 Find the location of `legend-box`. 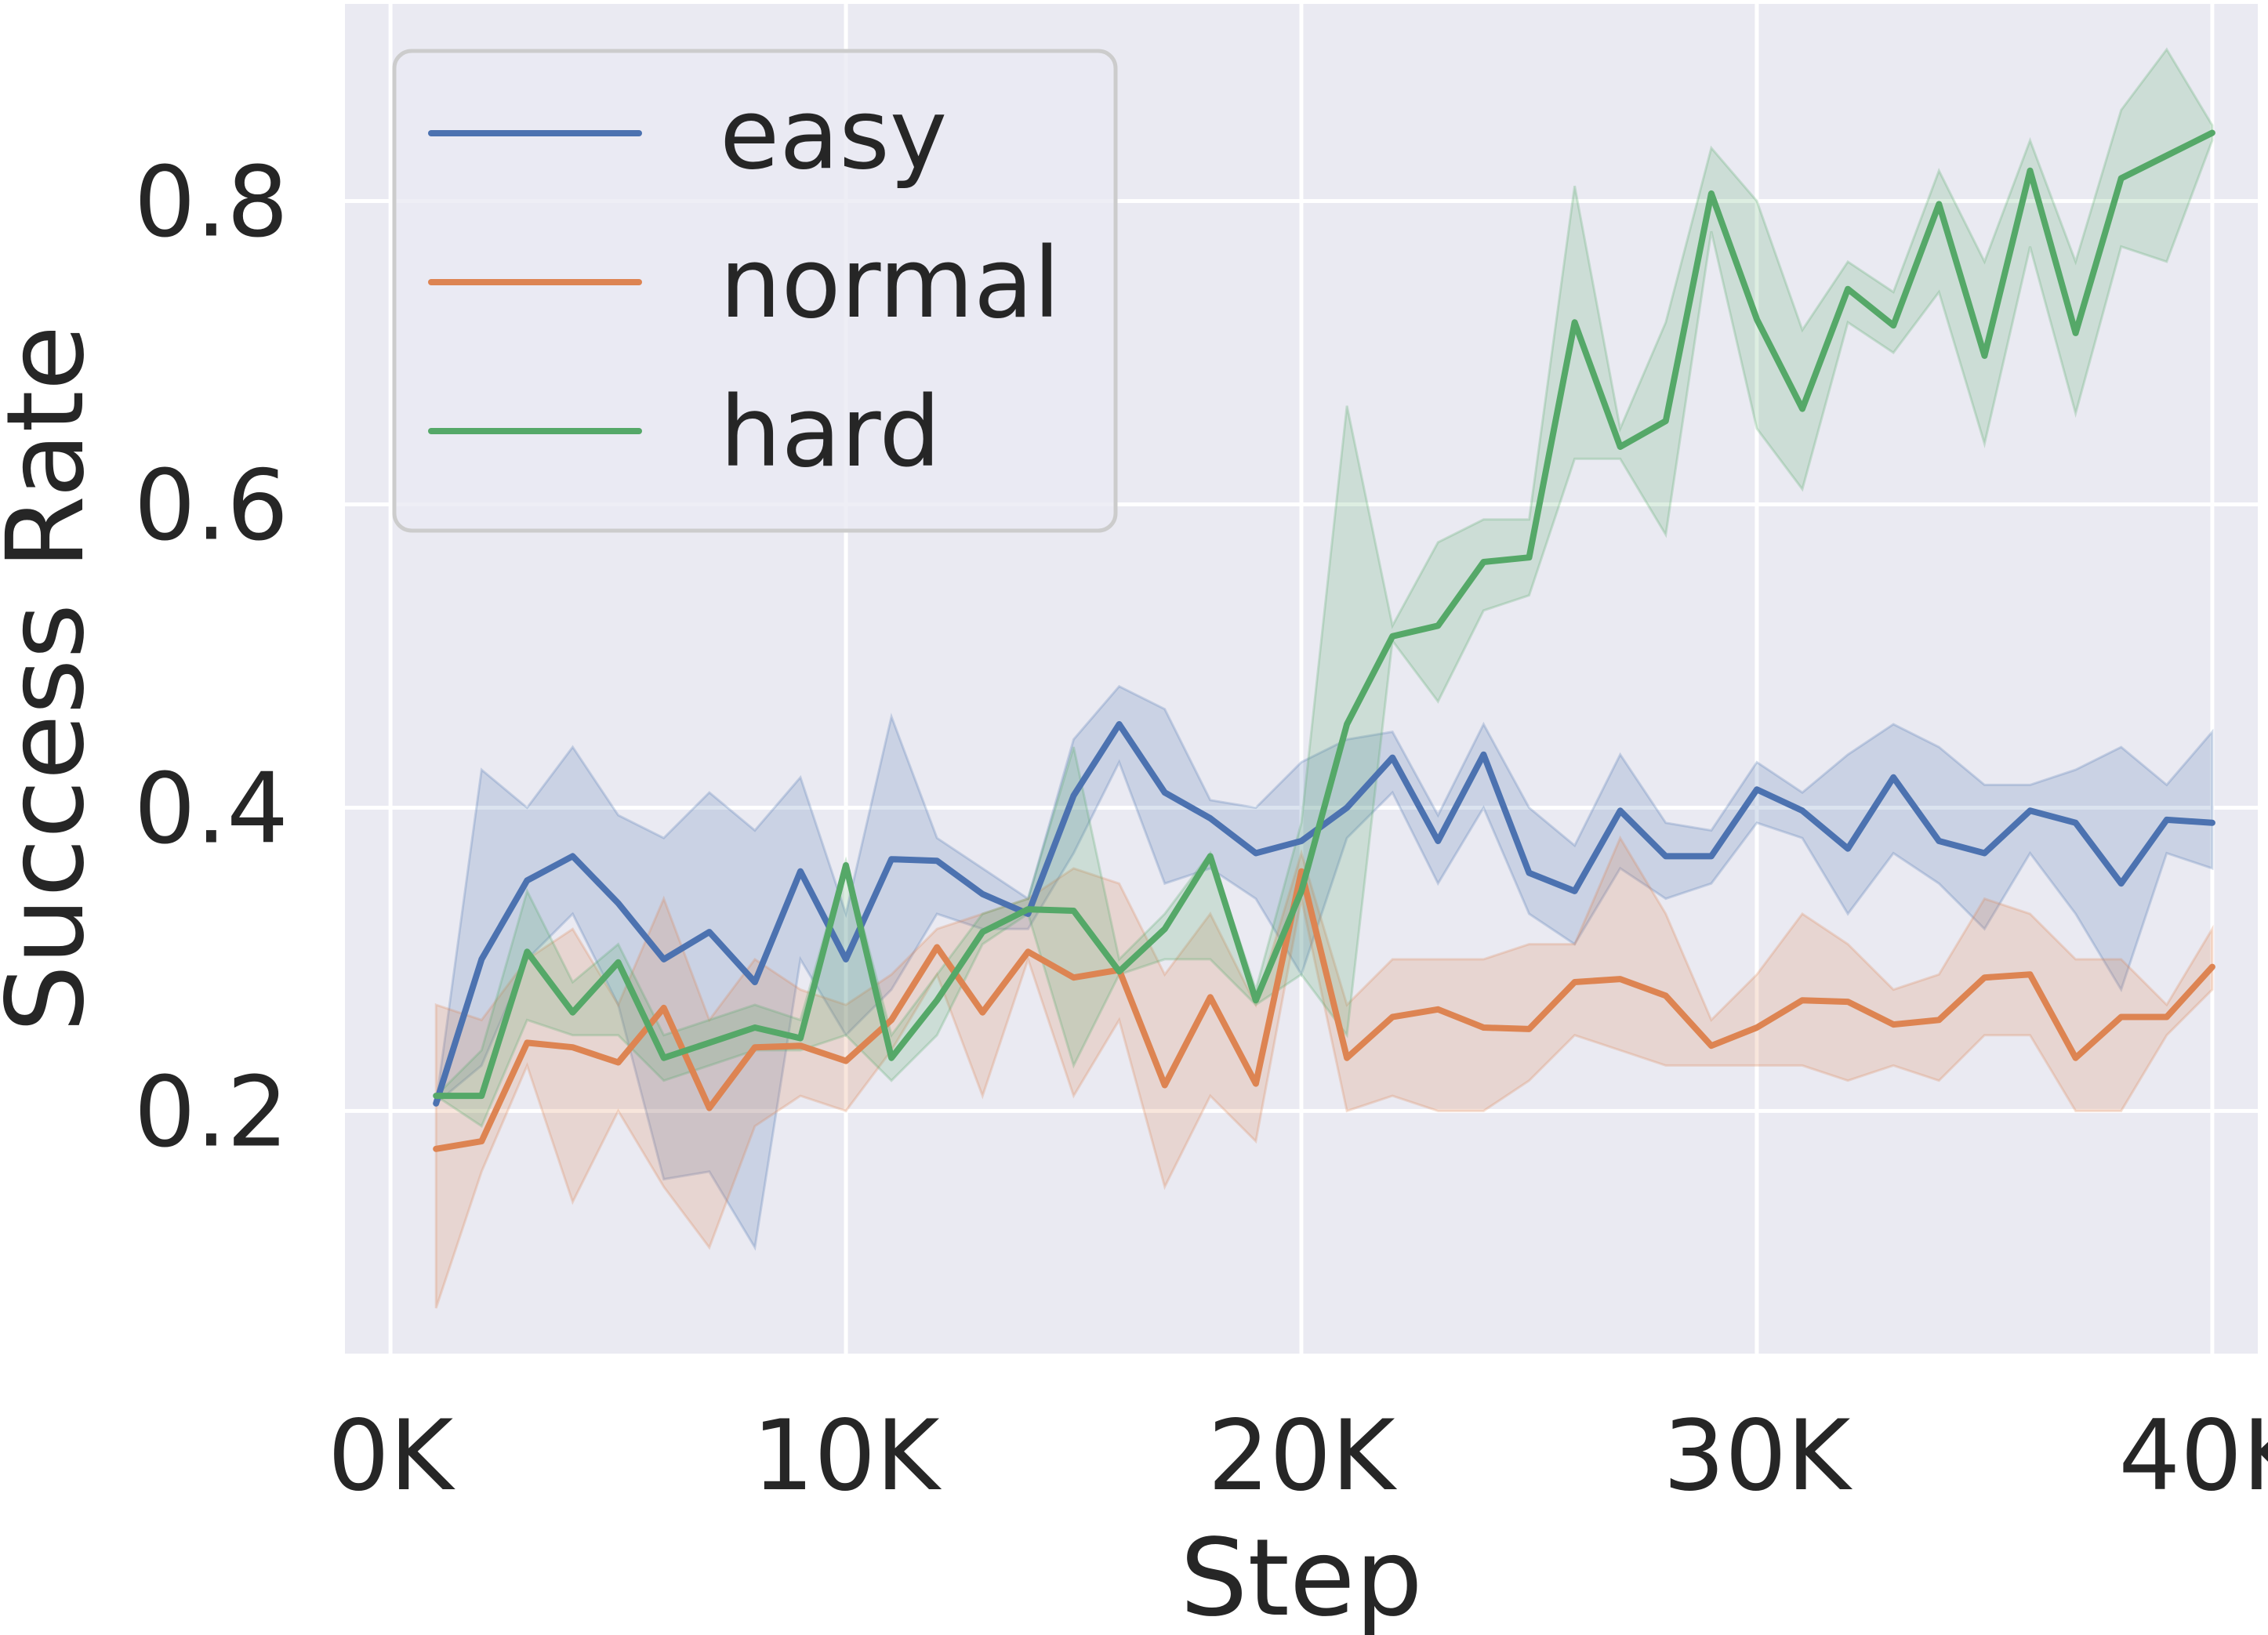

legend-box is located at coordinates (755, 291).